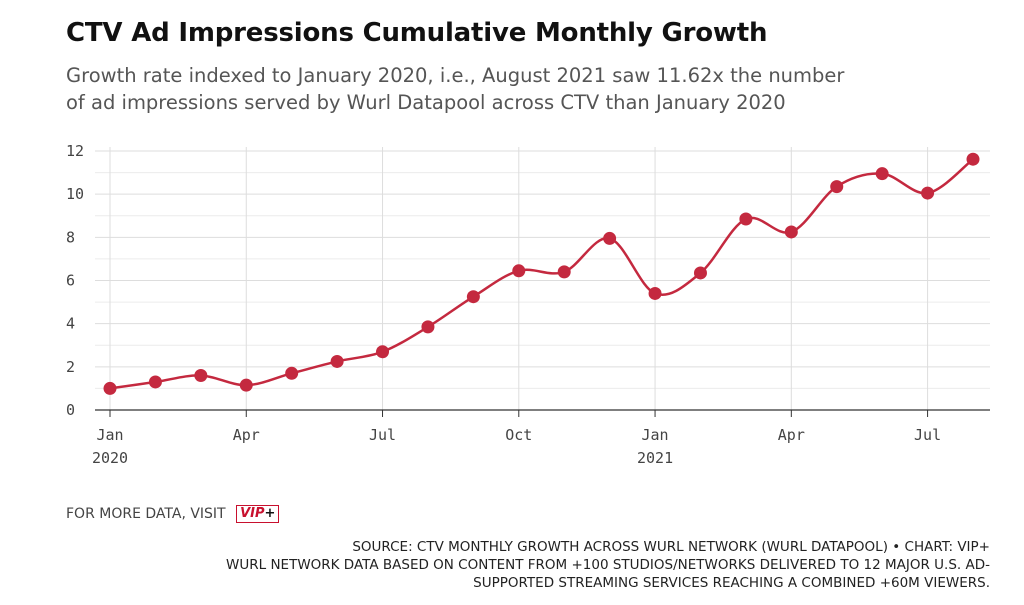 The image size is (1024, 605). What do you see at coordinates (655, 458) in the screenshot?
I see `x-tick-year-label: 2021` at bounding box center [655, 458].